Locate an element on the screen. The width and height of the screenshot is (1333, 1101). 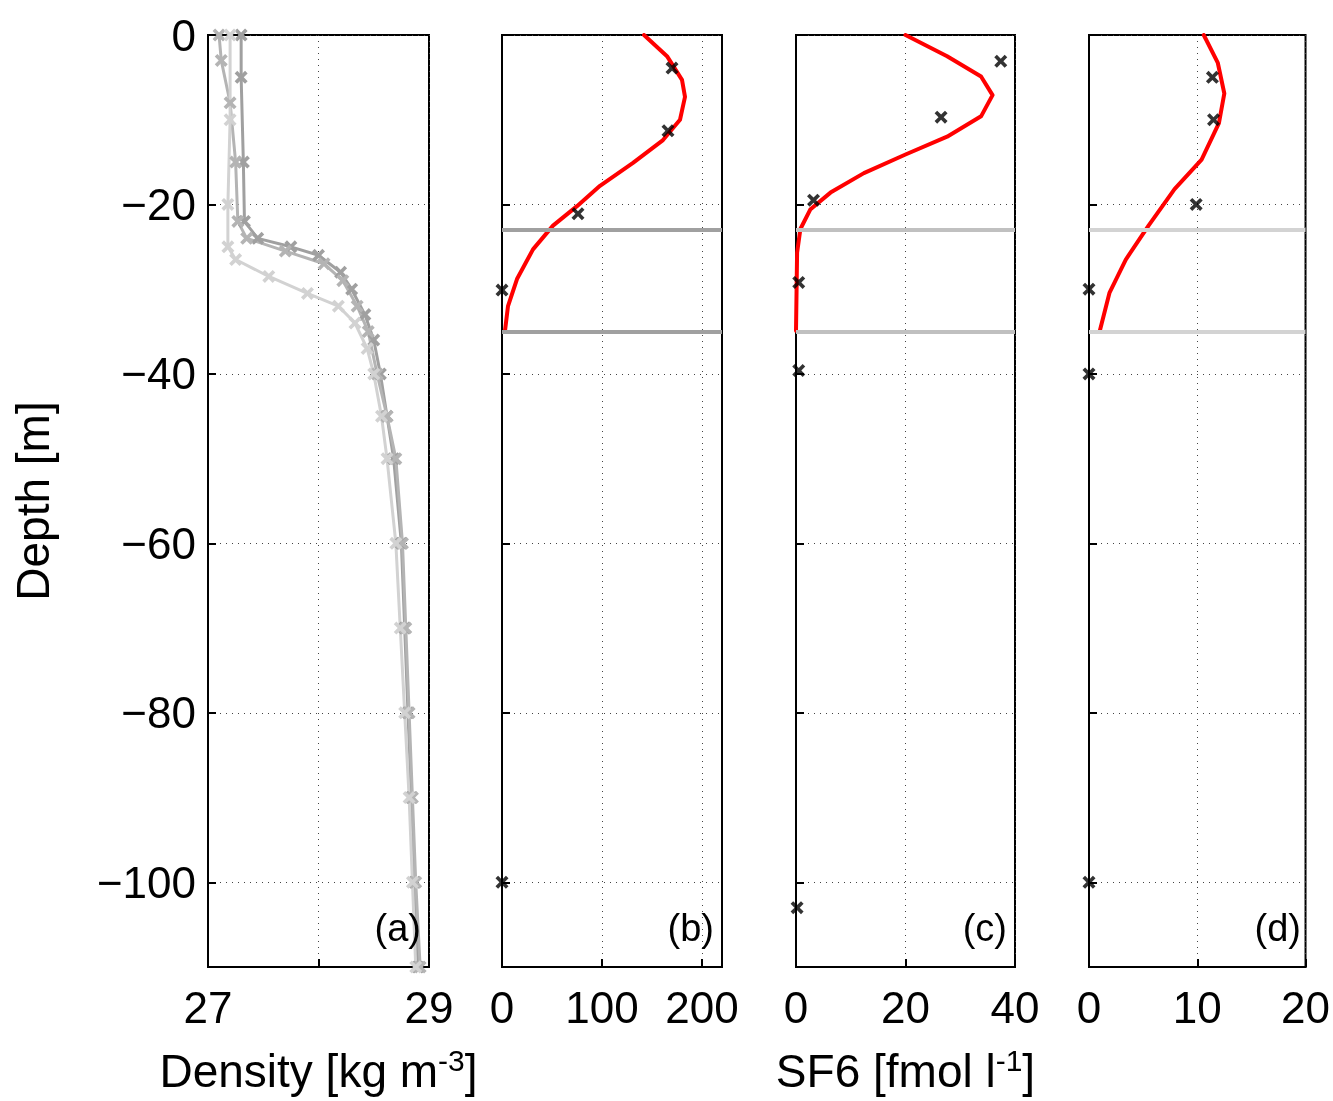
y-tick-label: −100 is located at coordinates (146, 882).